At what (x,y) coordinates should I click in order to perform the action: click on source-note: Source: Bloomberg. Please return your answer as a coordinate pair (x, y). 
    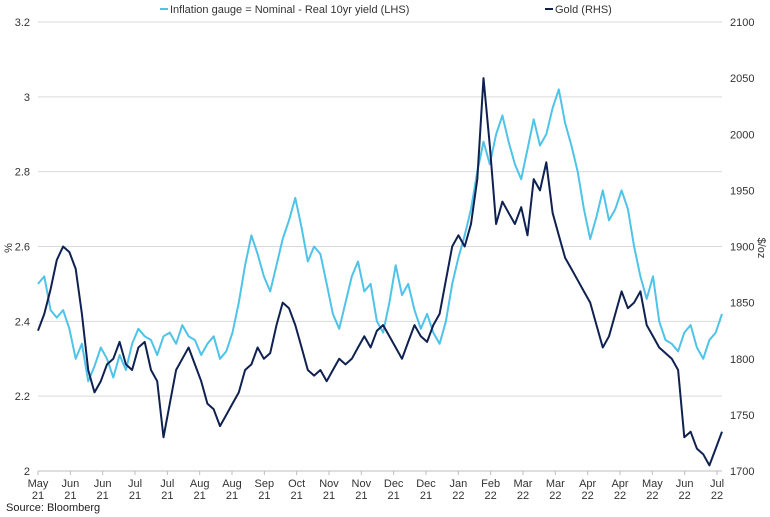
    Looking at the image, I should click on (53, 508).